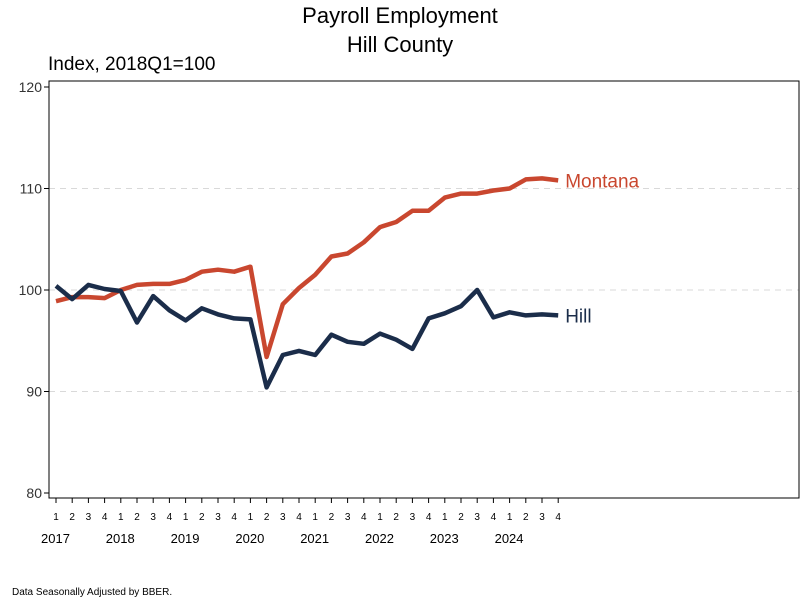 This screenshot has width=800, height=600. I want to click on y-tick-label-90: 90, so click(34, 392).